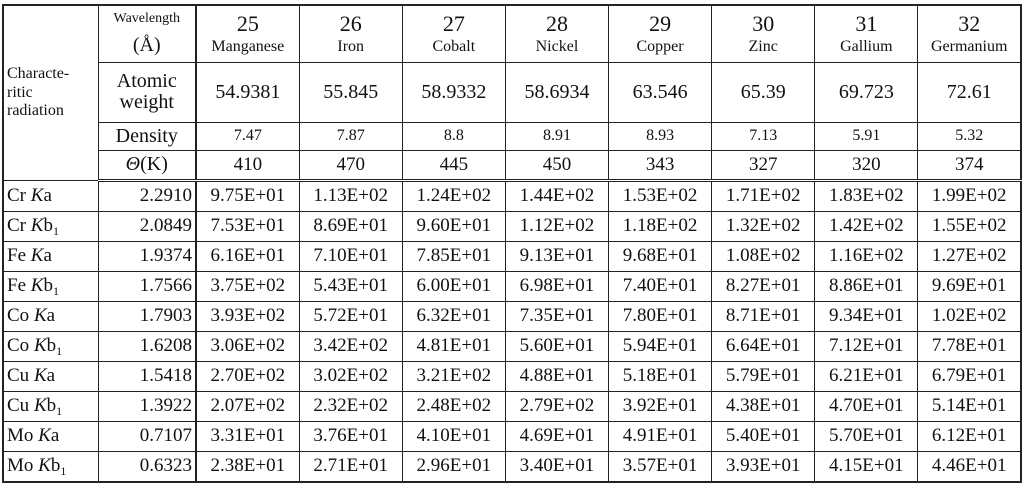 This screenshot has height=491, width=1024. Describe the element at coordinates (247, 466) in the screenshot. I see `value-cell: 2.38E+01` at that location.